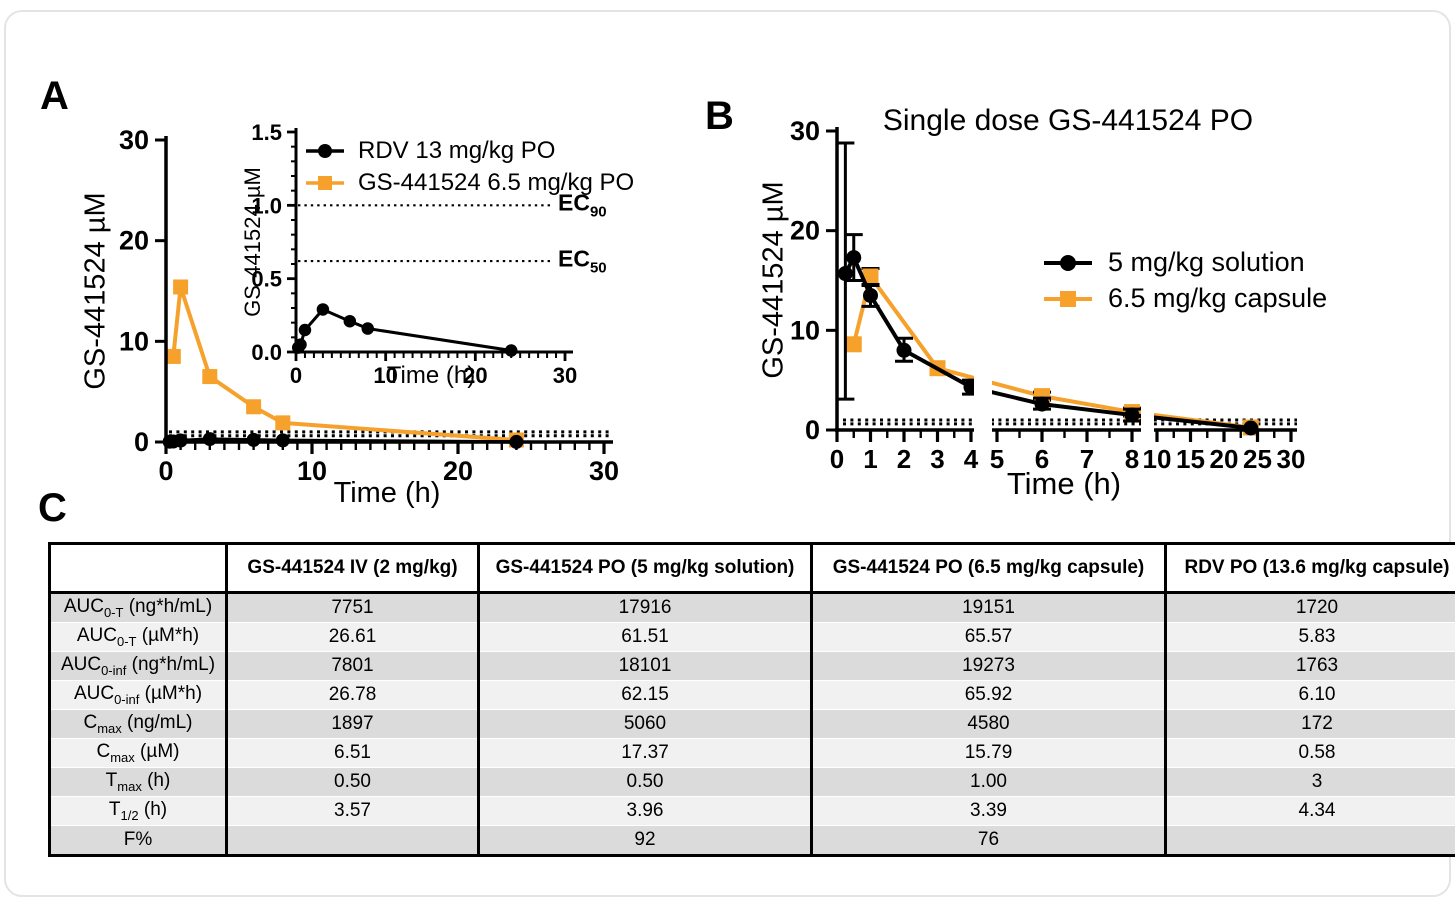 The width and height of the screenshot is (1455, 903). What do you see at coordinates (1068, 298) in the screenshot?
I see `capsule-line-square-marker` at bounding box center [1068, 298].